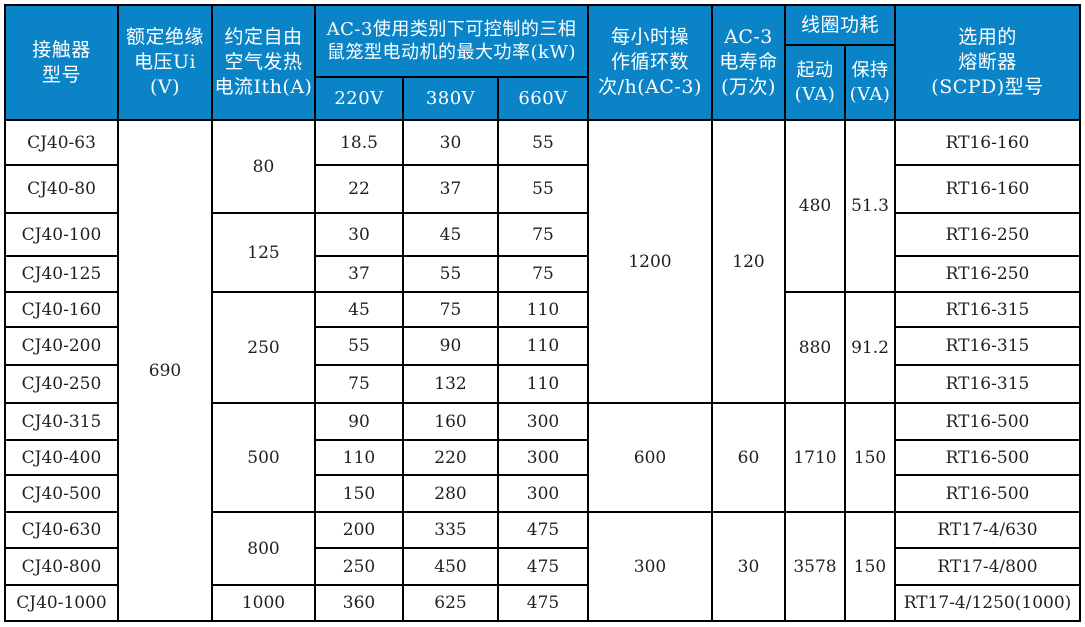 The height and width of the screenshot is (627, 1085). I want to click on header-holding-va: 保持 (VA), so click(870, 82).